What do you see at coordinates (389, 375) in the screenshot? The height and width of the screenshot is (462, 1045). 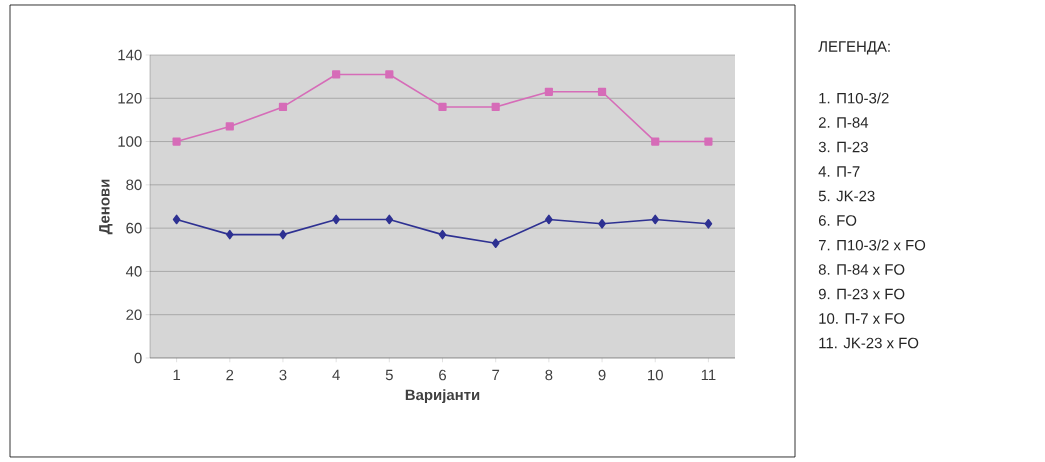 I see `x-tick-label: 5` at bounding box center [389, 375].